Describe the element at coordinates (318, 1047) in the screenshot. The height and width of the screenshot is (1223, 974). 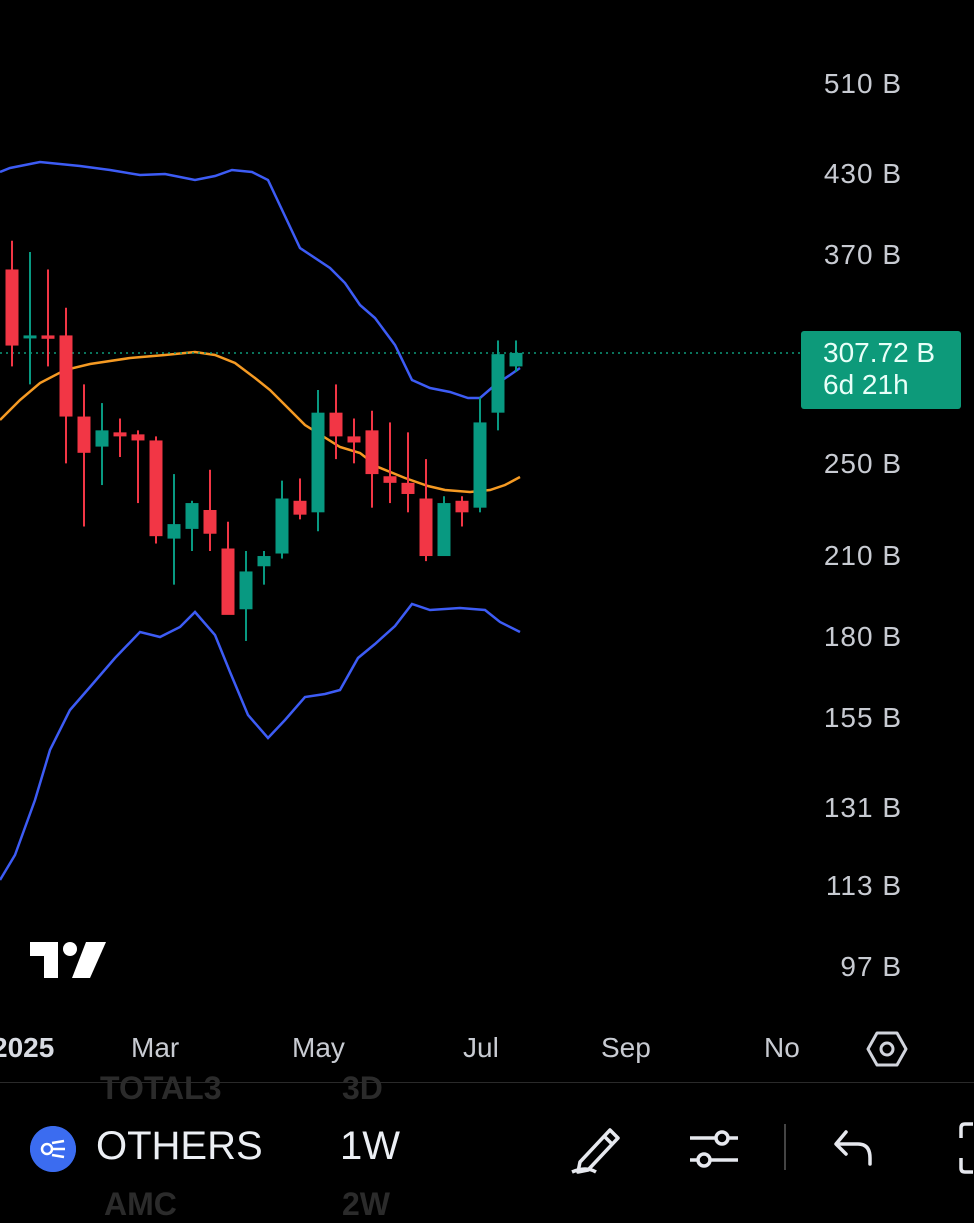
I see `x-tick-label: May` at that location.